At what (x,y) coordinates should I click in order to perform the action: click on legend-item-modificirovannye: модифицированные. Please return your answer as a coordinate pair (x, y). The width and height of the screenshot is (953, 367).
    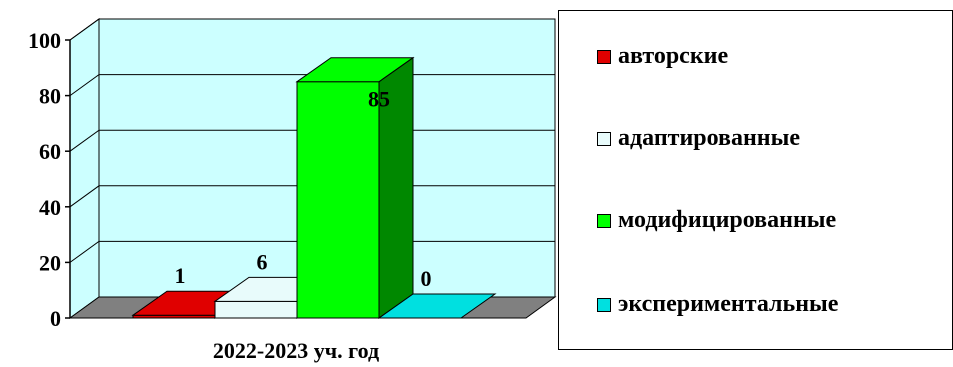
    Looking at the image, I should click on (716, 220).